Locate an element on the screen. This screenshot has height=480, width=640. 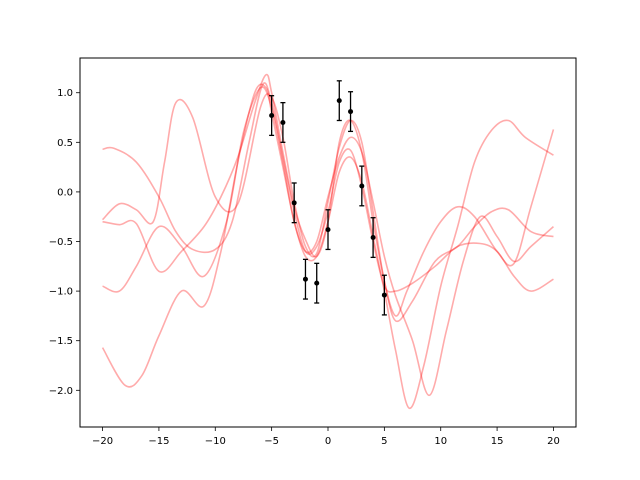
x-axis: −20 −15 −10 −5 0 5 10 15 20 is located at coordinates (326, 437).